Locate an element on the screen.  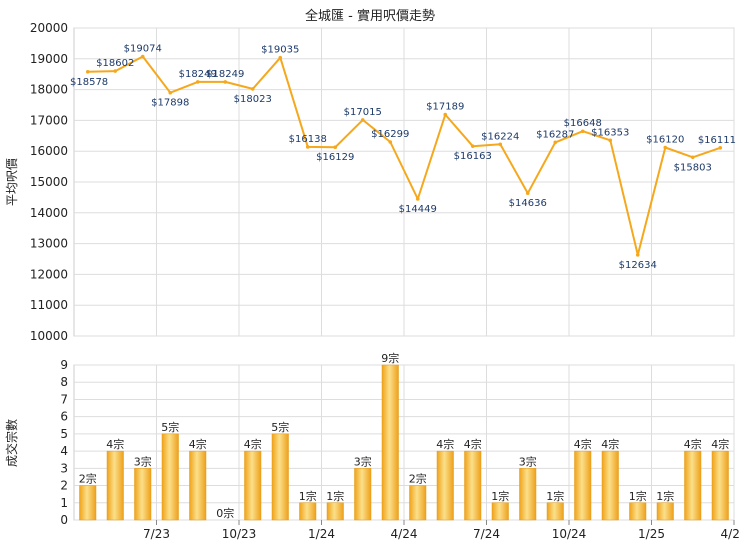
volume-y-tick-label: 4 is located at coordinates (64, 451).